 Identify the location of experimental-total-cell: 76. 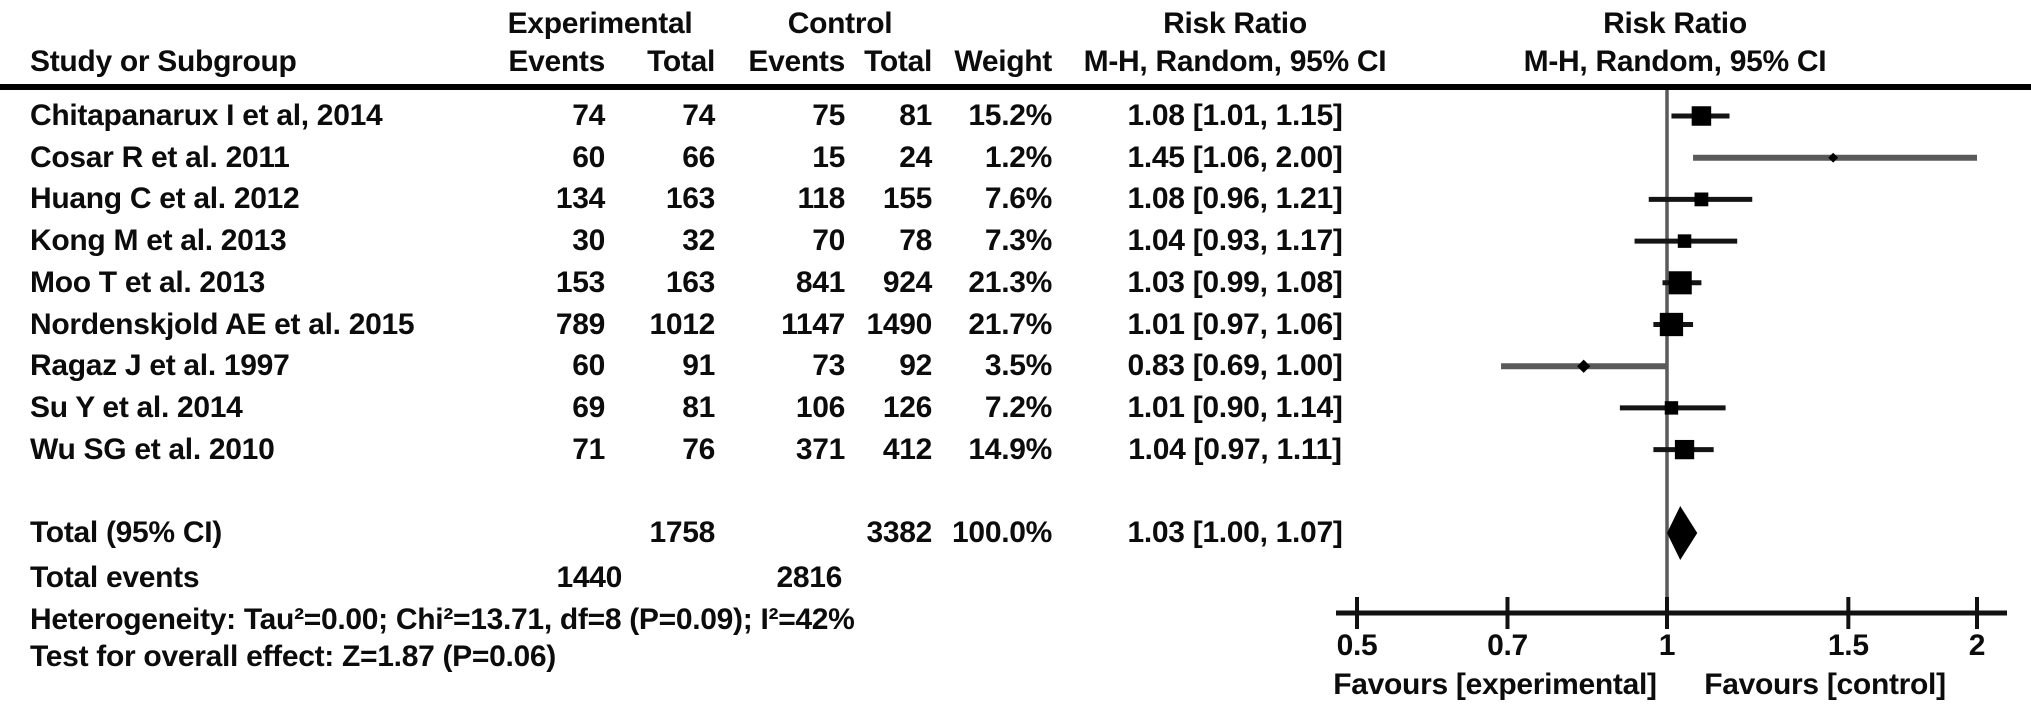
(698, 449).